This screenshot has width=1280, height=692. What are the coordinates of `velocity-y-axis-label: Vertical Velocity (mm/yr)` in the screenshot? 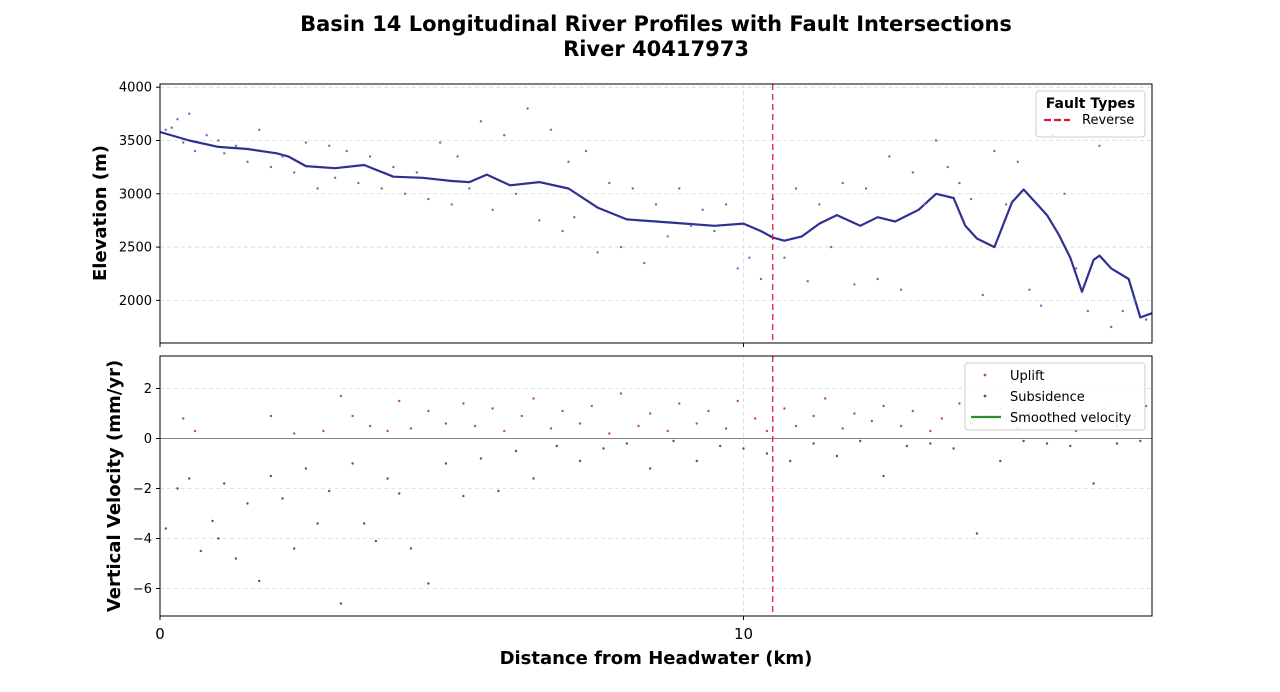 It's located at (114, 486).